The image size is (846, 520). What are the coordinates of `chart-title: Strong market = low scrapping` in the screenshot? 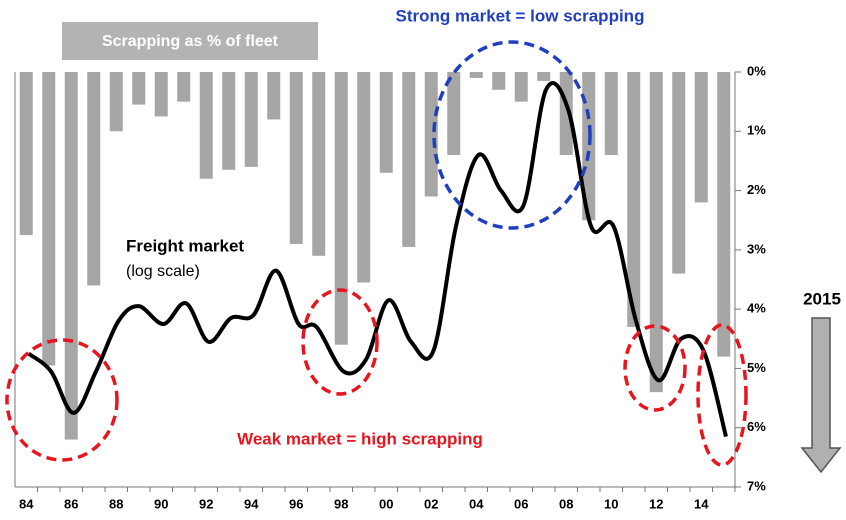 It's located at (520, 15).